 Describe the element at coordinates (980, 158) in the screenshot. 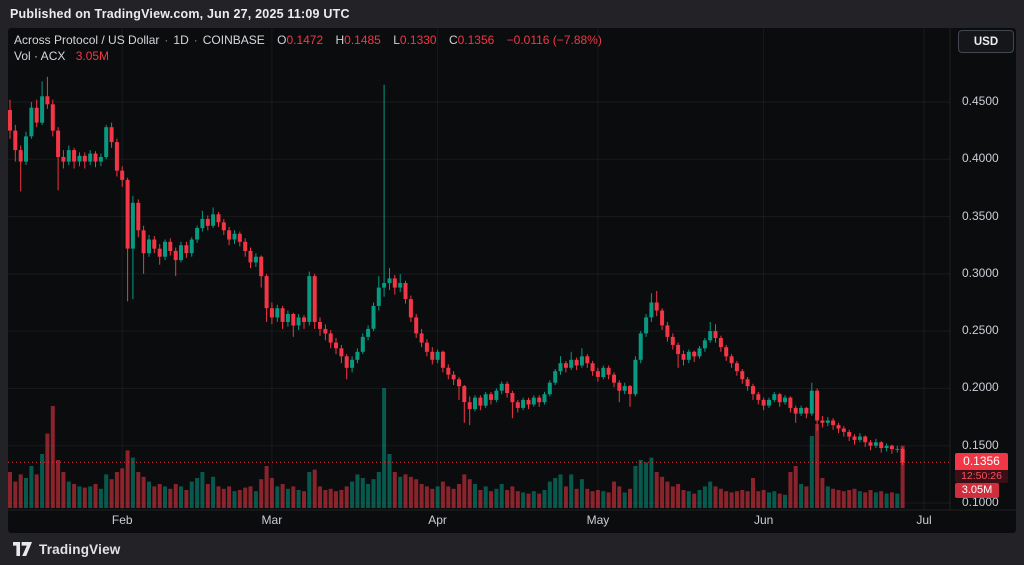

I see `price-tick-label: 0.4000` at that location.